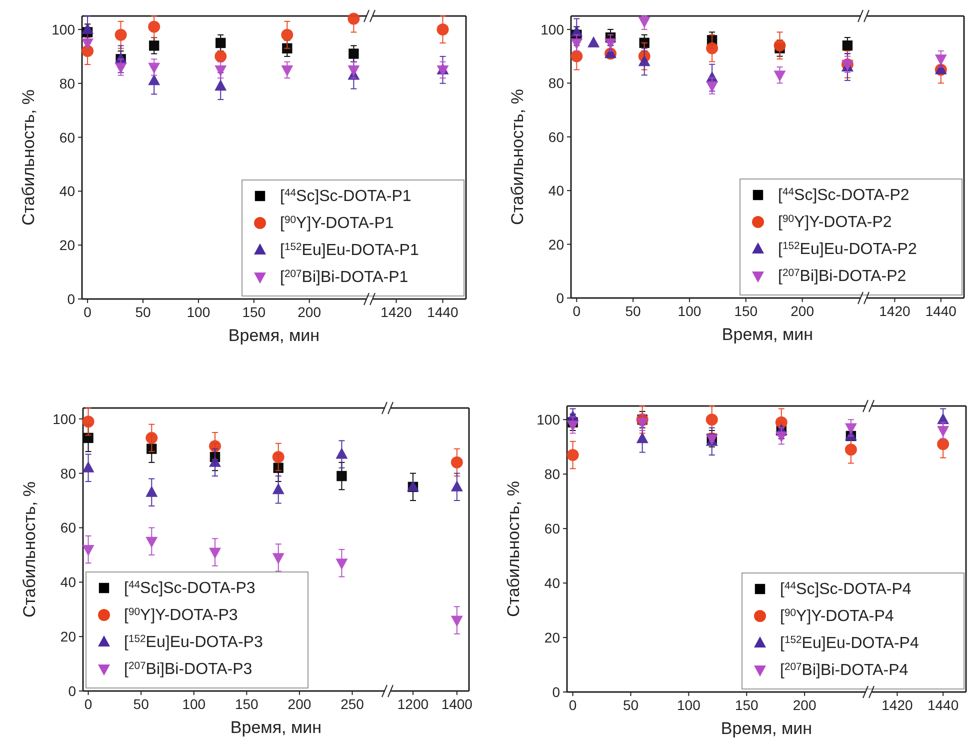  What do you see at coordinates (835, 222) in the screenshot?
I see `legend-label: [$^{90}$Y]Y-DOTA-P2` at bounding box center [835, 222].